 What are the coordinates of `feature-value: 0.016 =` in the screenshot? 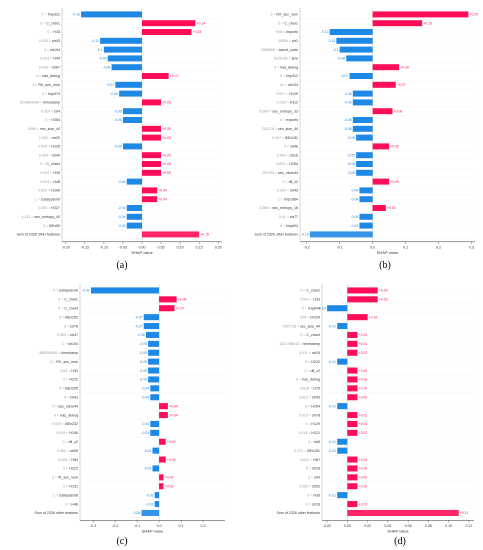 It's located at (306, 389).